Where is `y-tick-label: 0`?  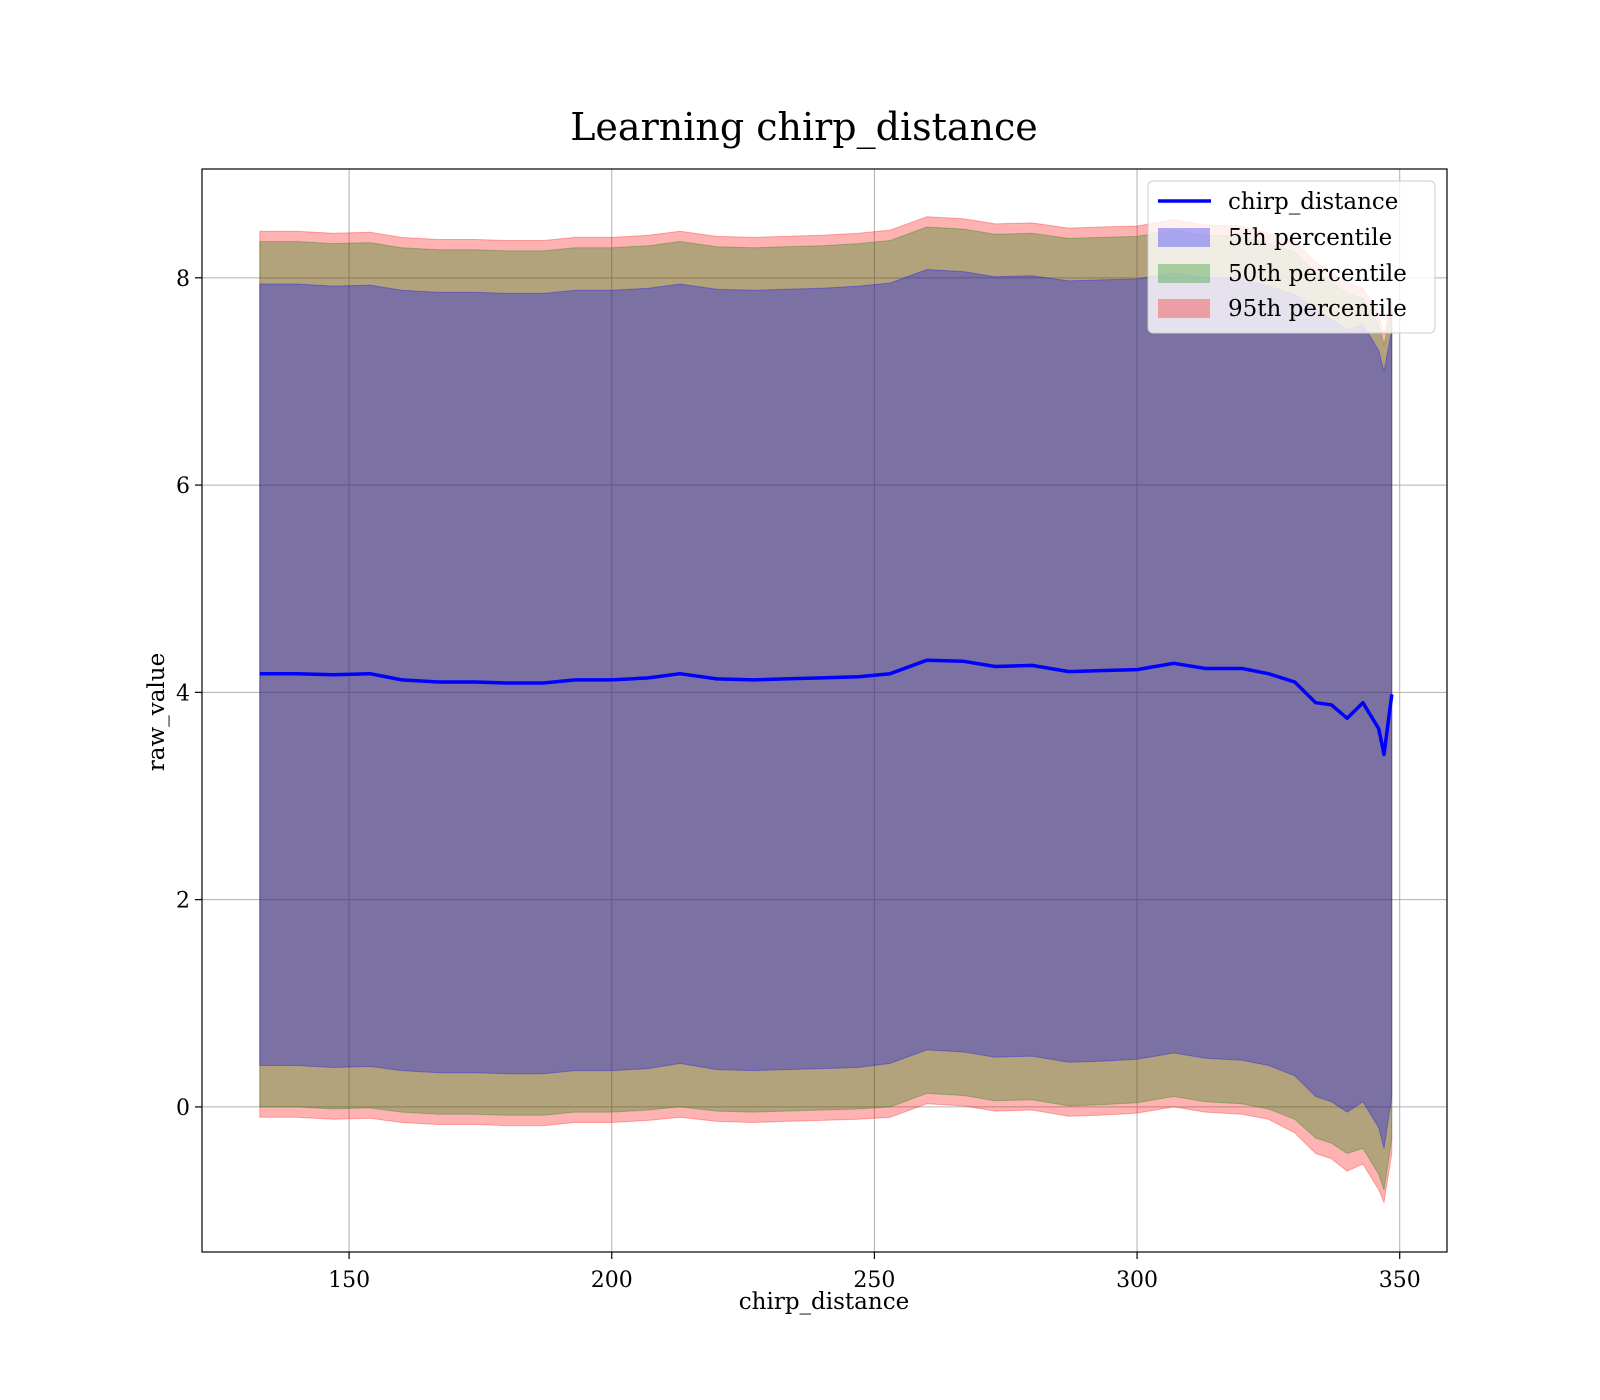
y-tick-label: 0 is located at coordinates (183, 1108).